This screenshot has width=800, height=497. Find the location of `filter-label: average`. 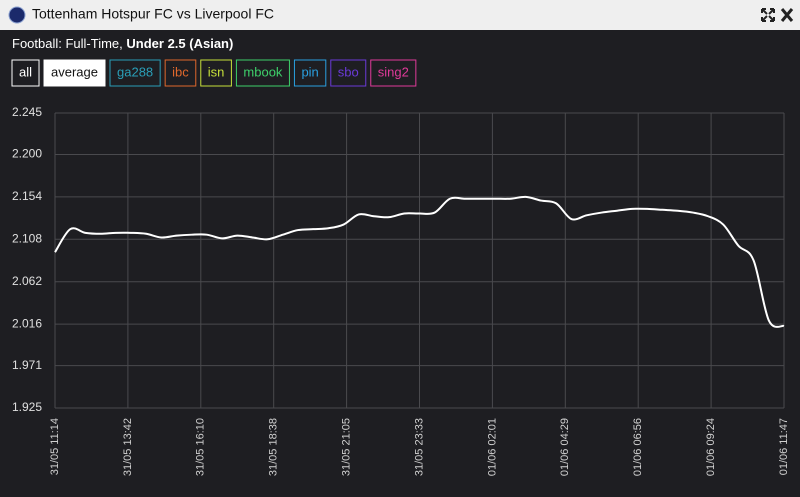

filter-label: average is located at coordinates (74, 71).